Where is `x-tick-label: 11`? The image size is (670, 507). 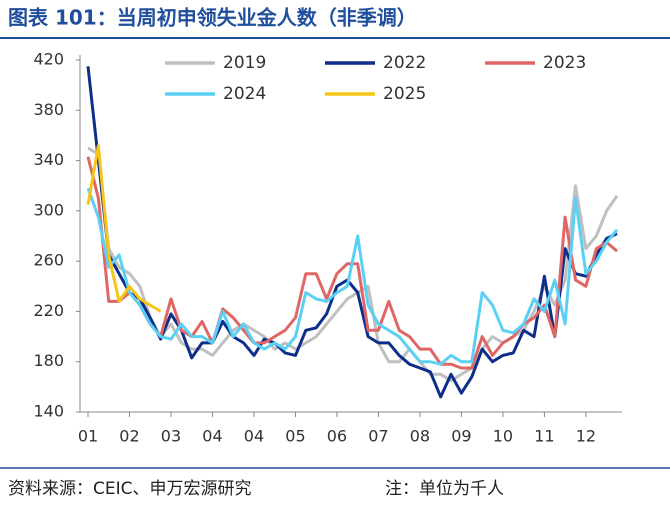 x-tick-label: 11 is located at coordinates (544, 436).